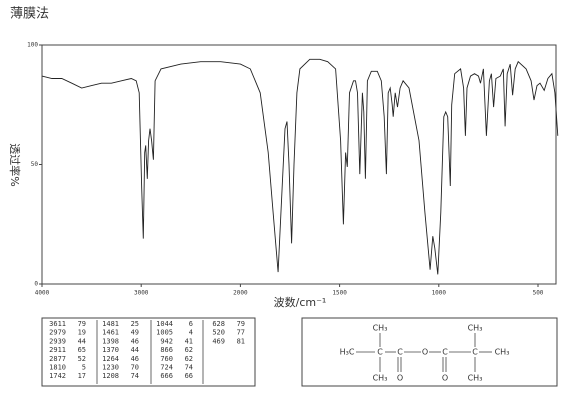 This screenshot has width=570, height=402. Describe the element at coordinates (241, 333) in the screenshot. I see `peak-transmittance: 77` at that location.